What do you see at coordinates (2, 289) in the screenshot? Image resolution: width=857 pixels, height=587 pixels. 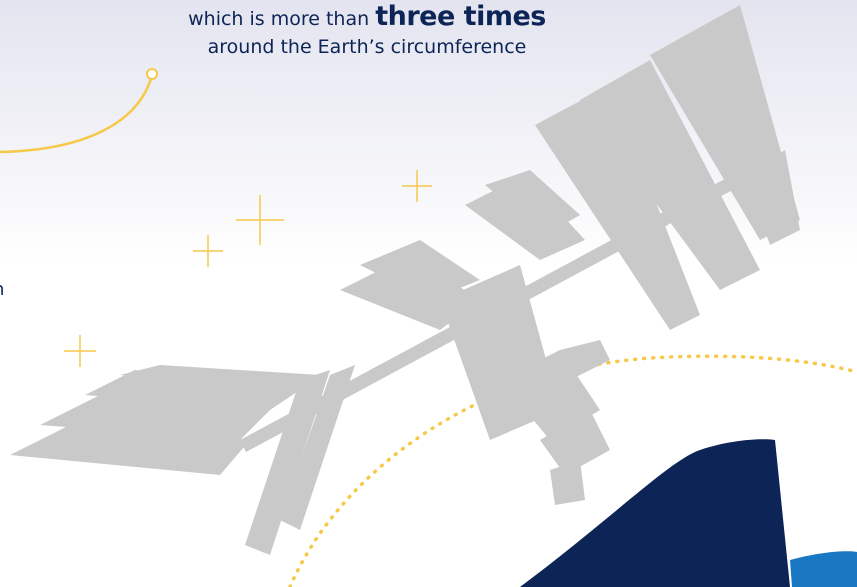 I see `edge-text: n` at bounding box center [2, 289].